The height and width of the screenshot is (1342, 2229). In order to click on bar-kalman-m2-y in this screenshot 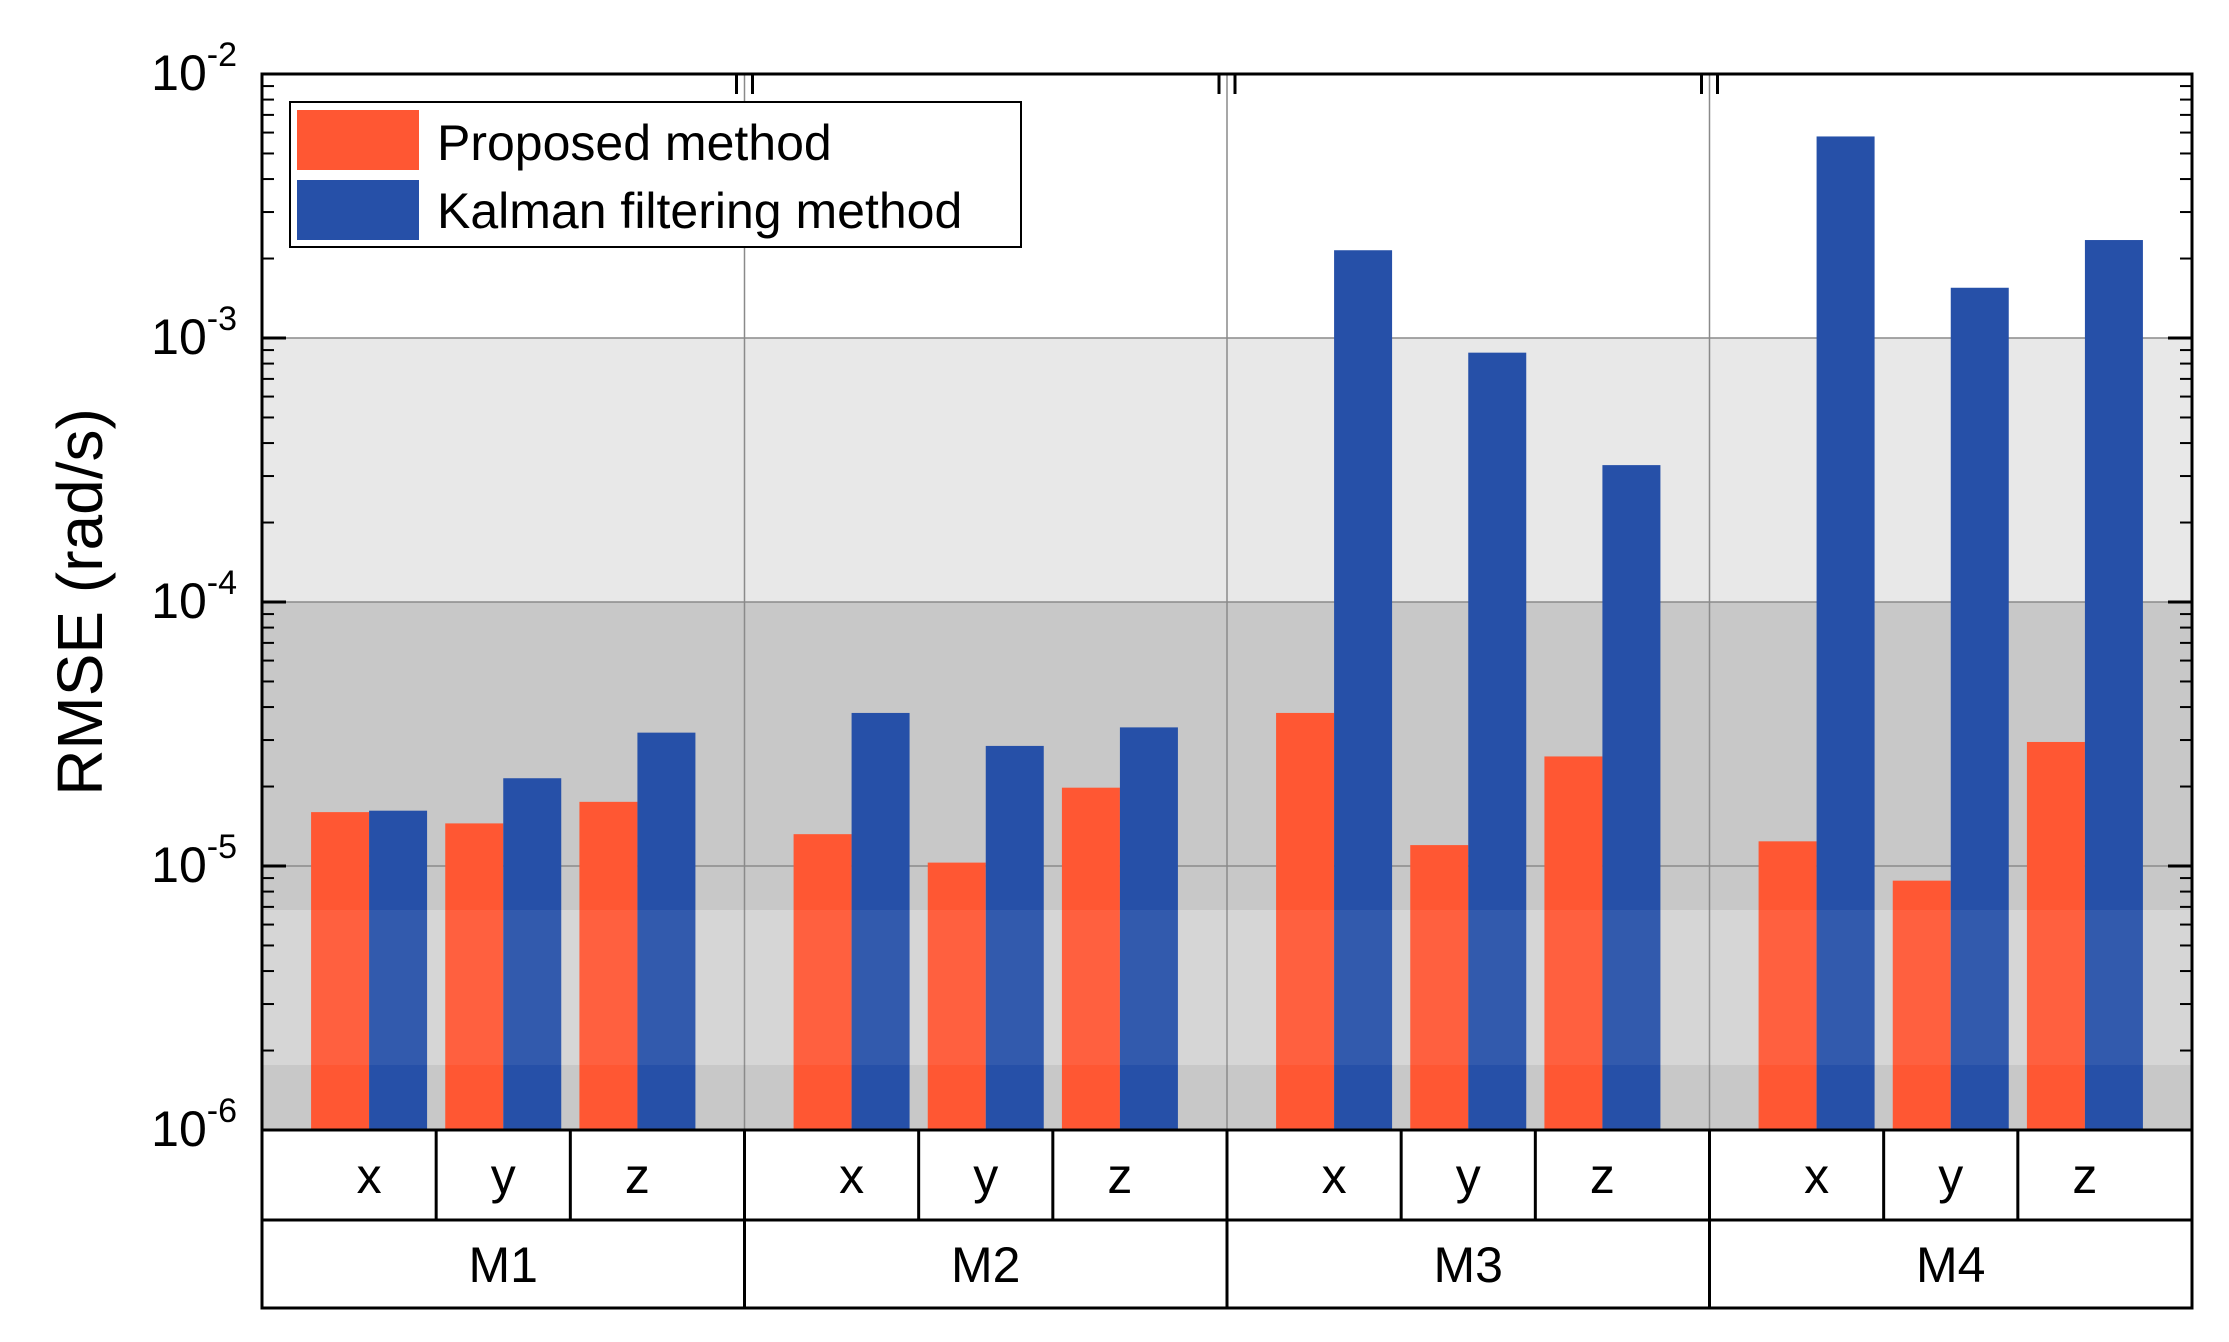, I will do `click(1014, 937)`.